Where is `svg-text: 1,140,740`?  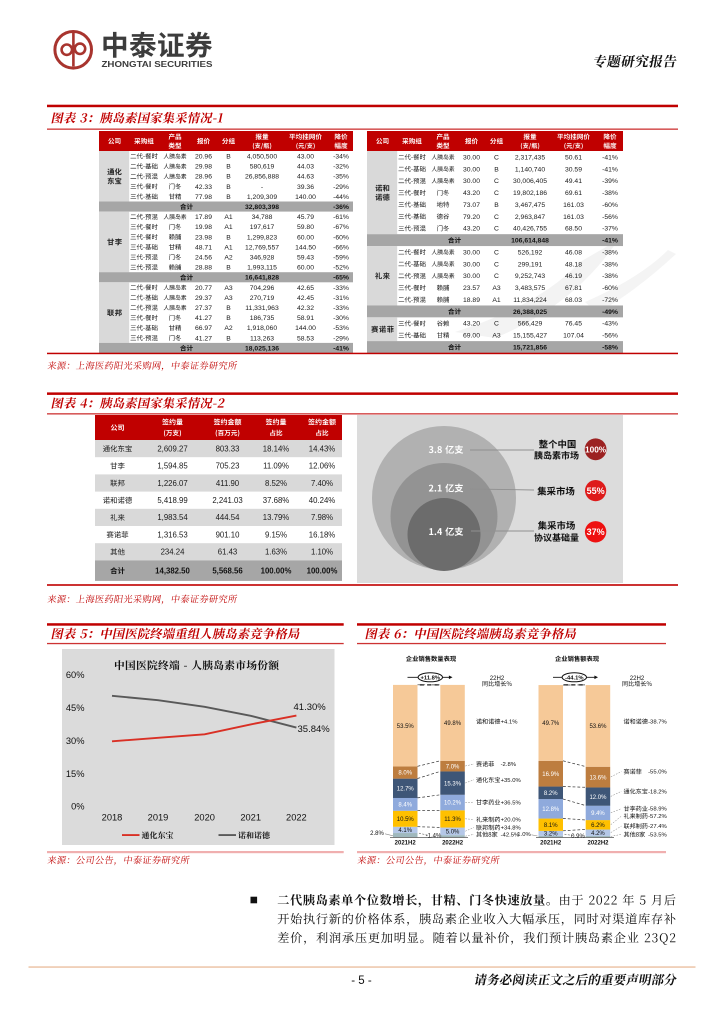 svg-text: 1,140,740 is located at coordinates (530, 169).